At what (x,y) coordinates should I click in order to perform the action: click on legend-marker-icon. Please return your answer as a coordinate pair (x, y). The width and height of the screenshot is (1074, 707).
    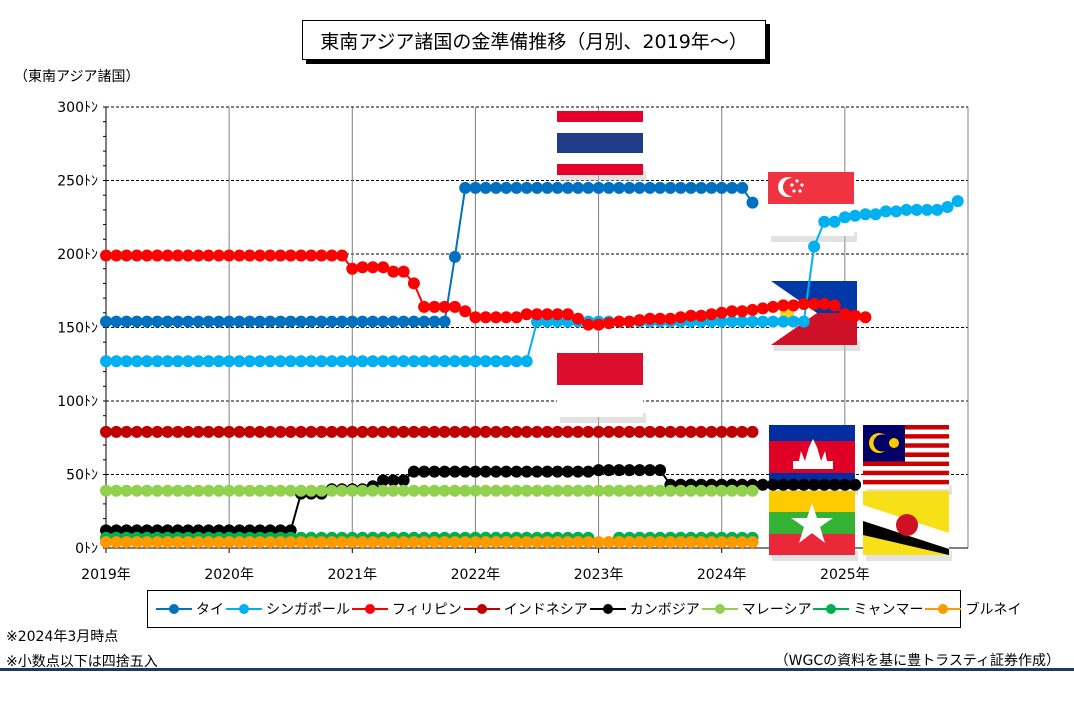
    Looking at the image, I should click on (370, 609).